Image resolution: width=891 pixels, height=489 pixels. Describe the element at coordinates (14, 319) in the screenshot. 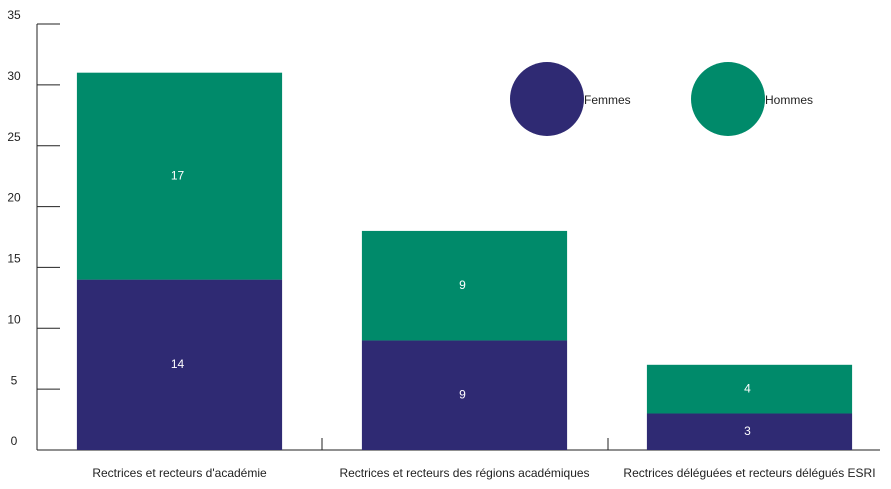

I see `y-tick-label: 10` at that location.